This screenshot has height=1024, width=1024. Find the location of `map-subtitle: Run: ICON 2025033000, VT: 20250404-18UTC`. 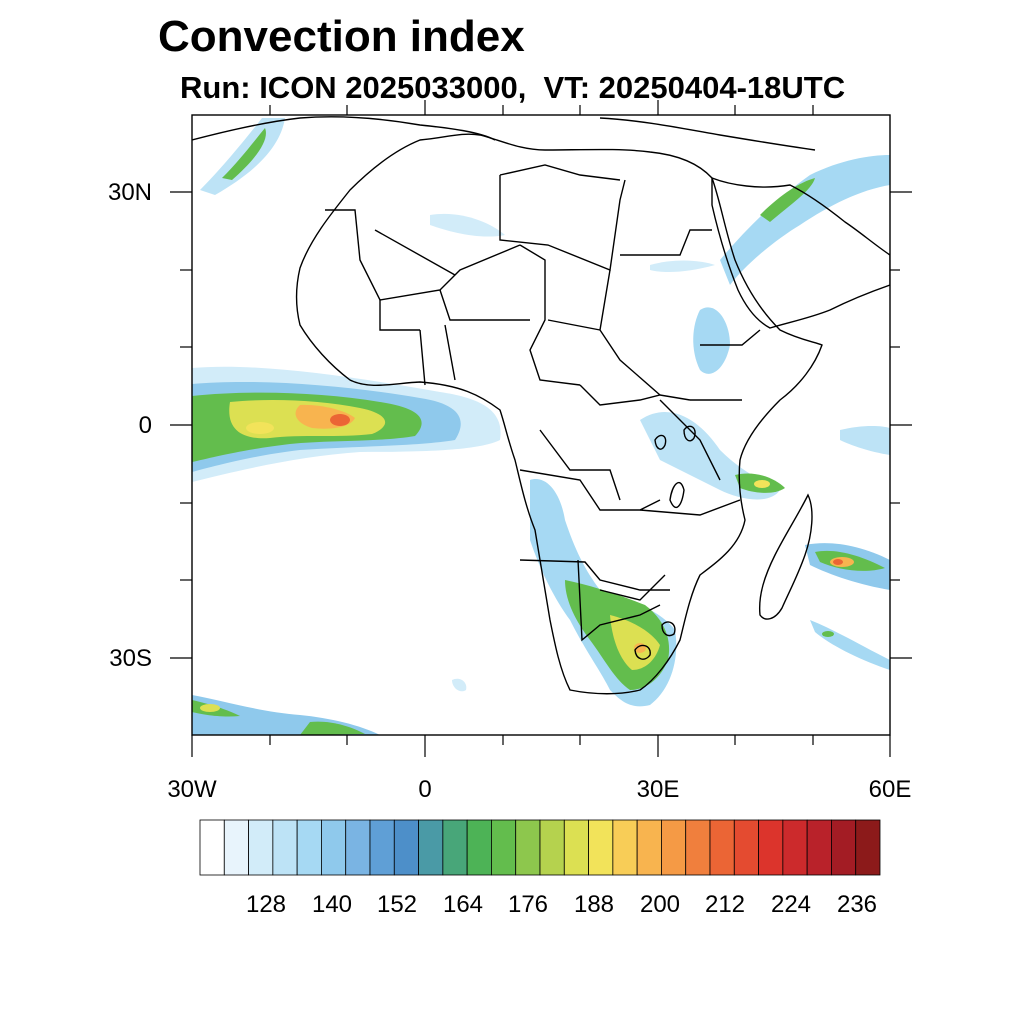

map-subtitle: Run: ICON 2025033000, VT: 20250404-18UTC is located at coordinates (513, 87).